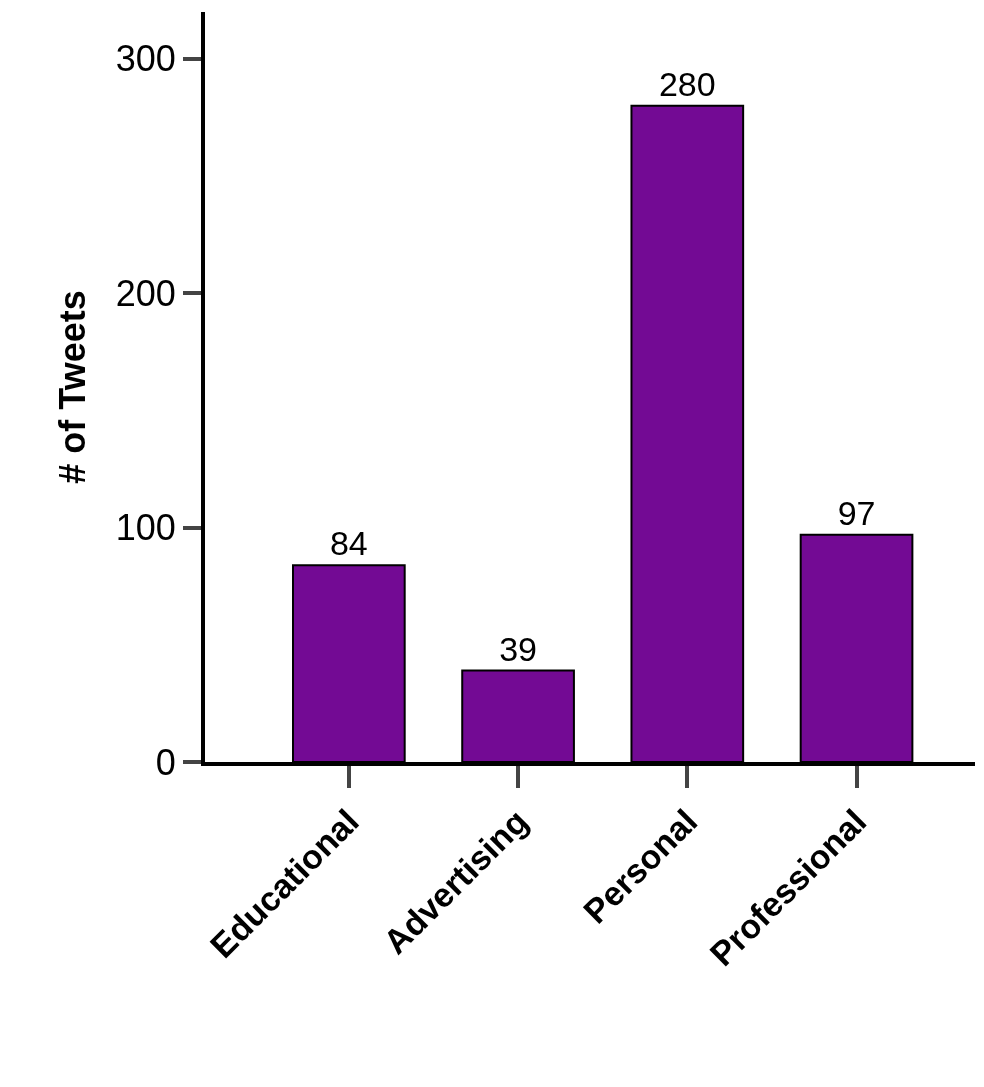 This screenshot has height=1087, width=984. Describe the element at coordinates (145, 293) in the screenshot. I see `y-tick-label: 200` at that location.